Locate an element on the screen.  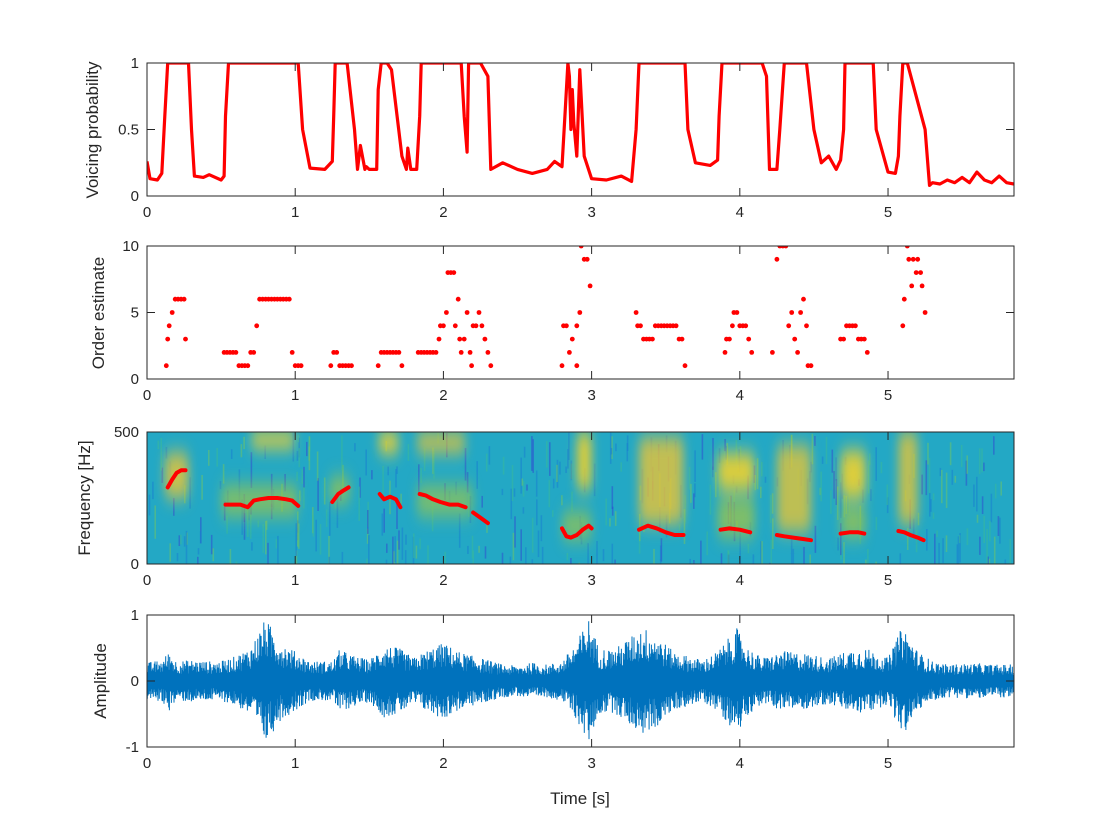
order-data-layer is located at coordinates (545, 307).